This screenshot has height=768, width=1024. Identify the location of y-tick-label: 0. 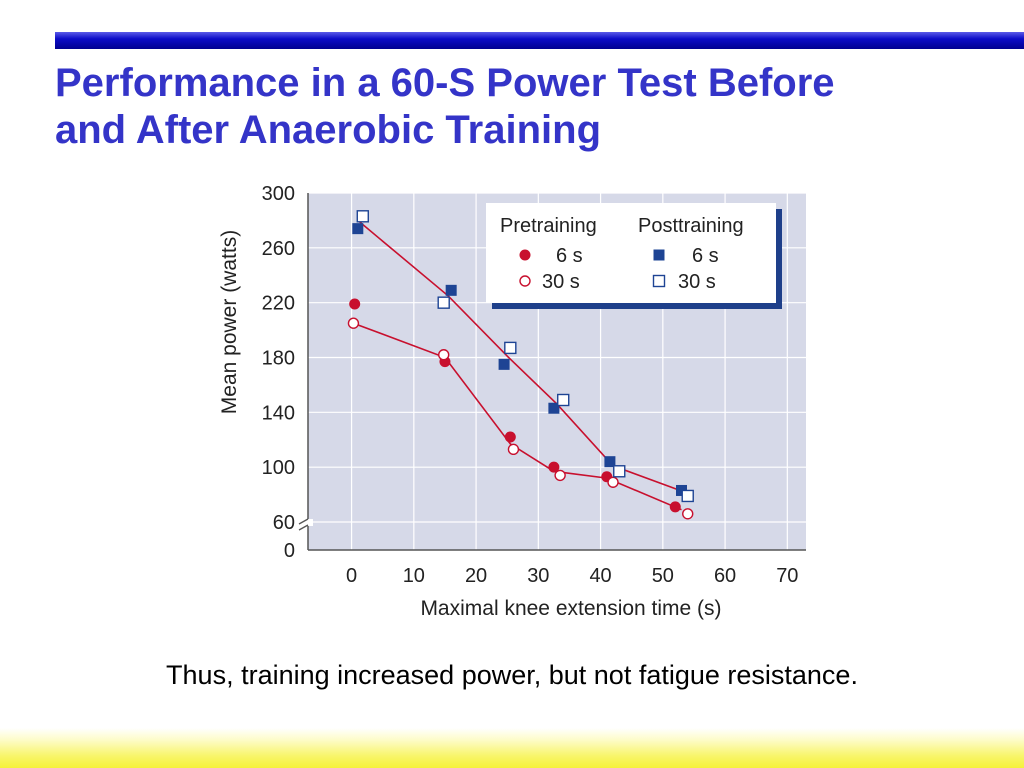
(289, 551).